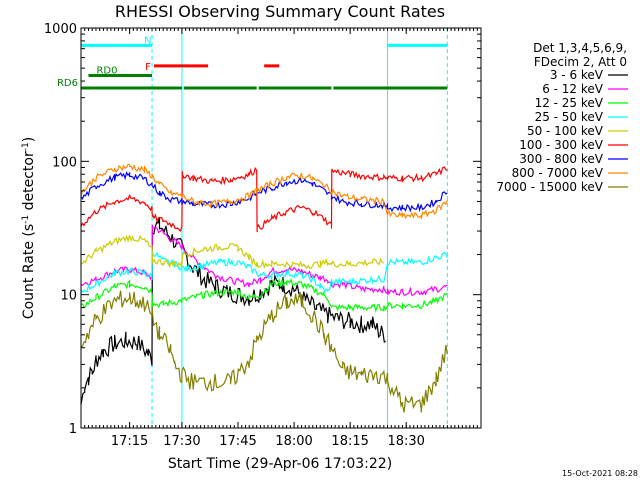 The image size is (640, 480). Describe the element at coordinates (549, 187) in the screenshot. I see `legend-entry-label: 7000 - 15000 keV` at that location.